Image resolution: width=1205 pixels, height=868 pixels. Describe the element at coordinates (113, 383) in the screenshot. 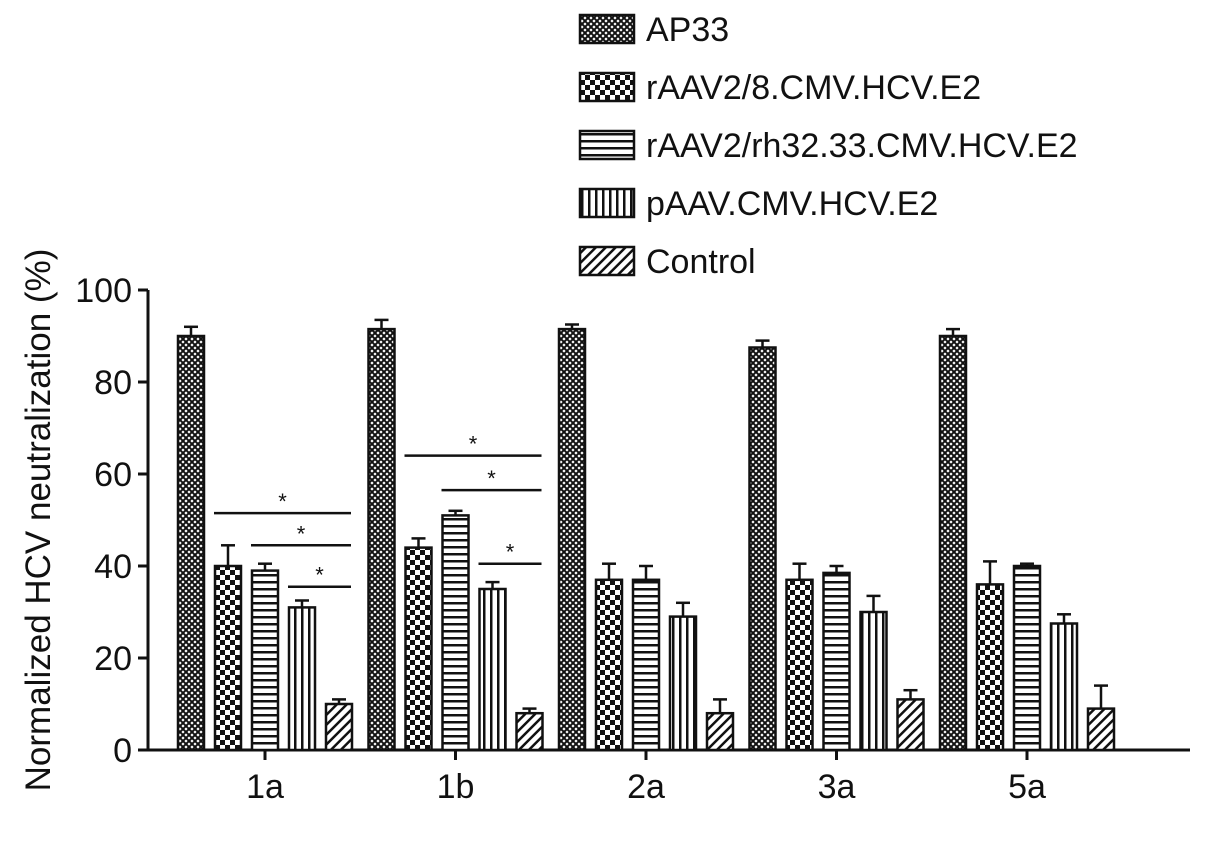

I see `y-tick-label: 80` at that location.